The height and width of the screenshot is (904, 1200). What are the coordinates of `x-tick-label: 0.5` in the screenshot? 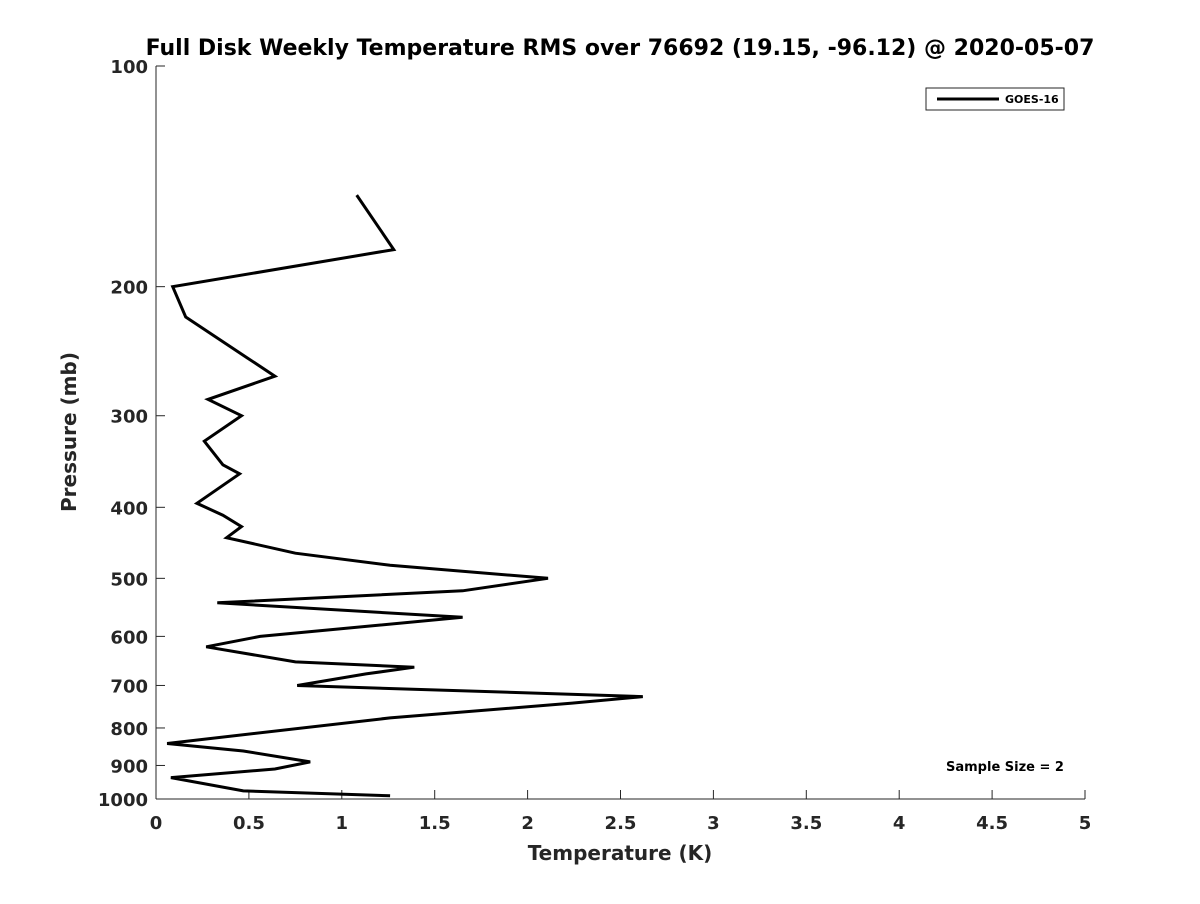 It's located at (249, 823).